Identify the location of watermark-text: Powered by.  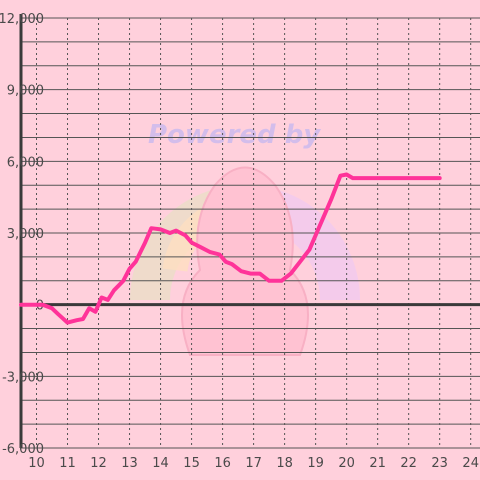
(234, 135).